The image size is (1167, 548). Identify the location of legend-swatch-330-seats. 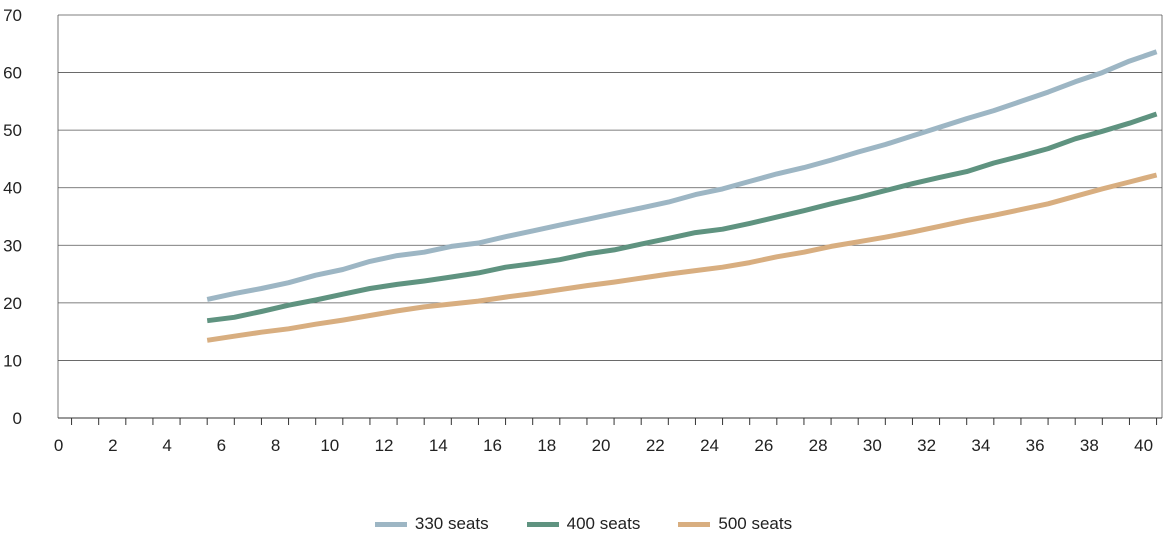
(390, 524).